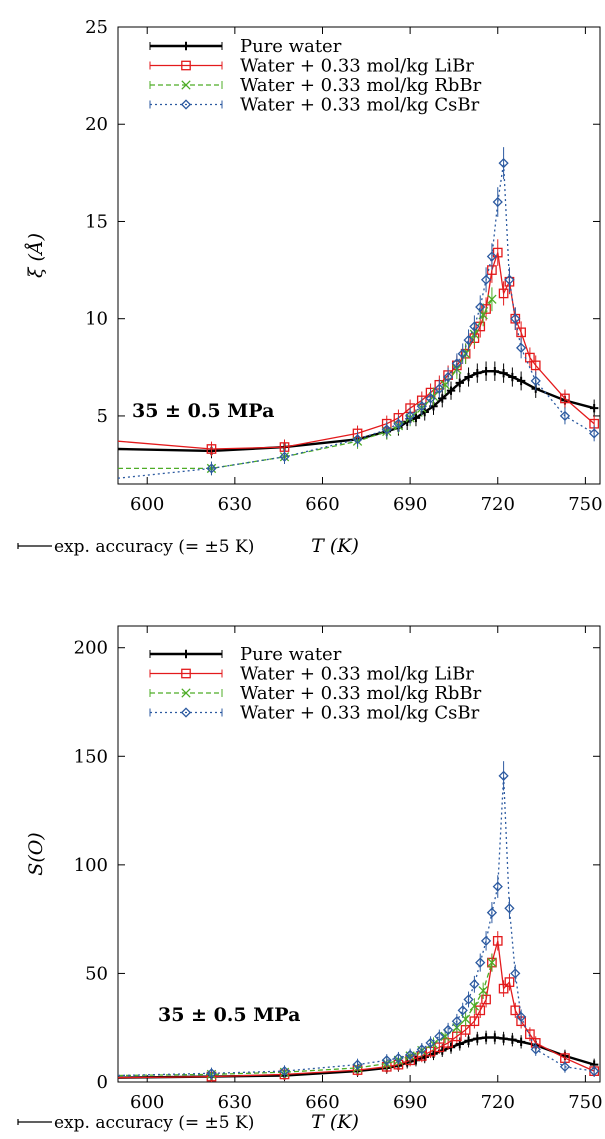 This screenshot has height=1139, width=605. Describe the element at coordinates (96, 124) in the screenshot. I see `y-tick-label: 20` at that location.